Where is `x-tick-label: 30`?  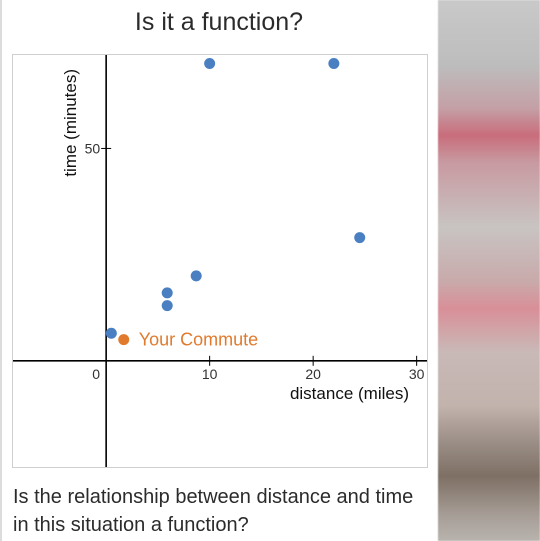
x-tick-label: 30 is located at coordinates (417, 374).